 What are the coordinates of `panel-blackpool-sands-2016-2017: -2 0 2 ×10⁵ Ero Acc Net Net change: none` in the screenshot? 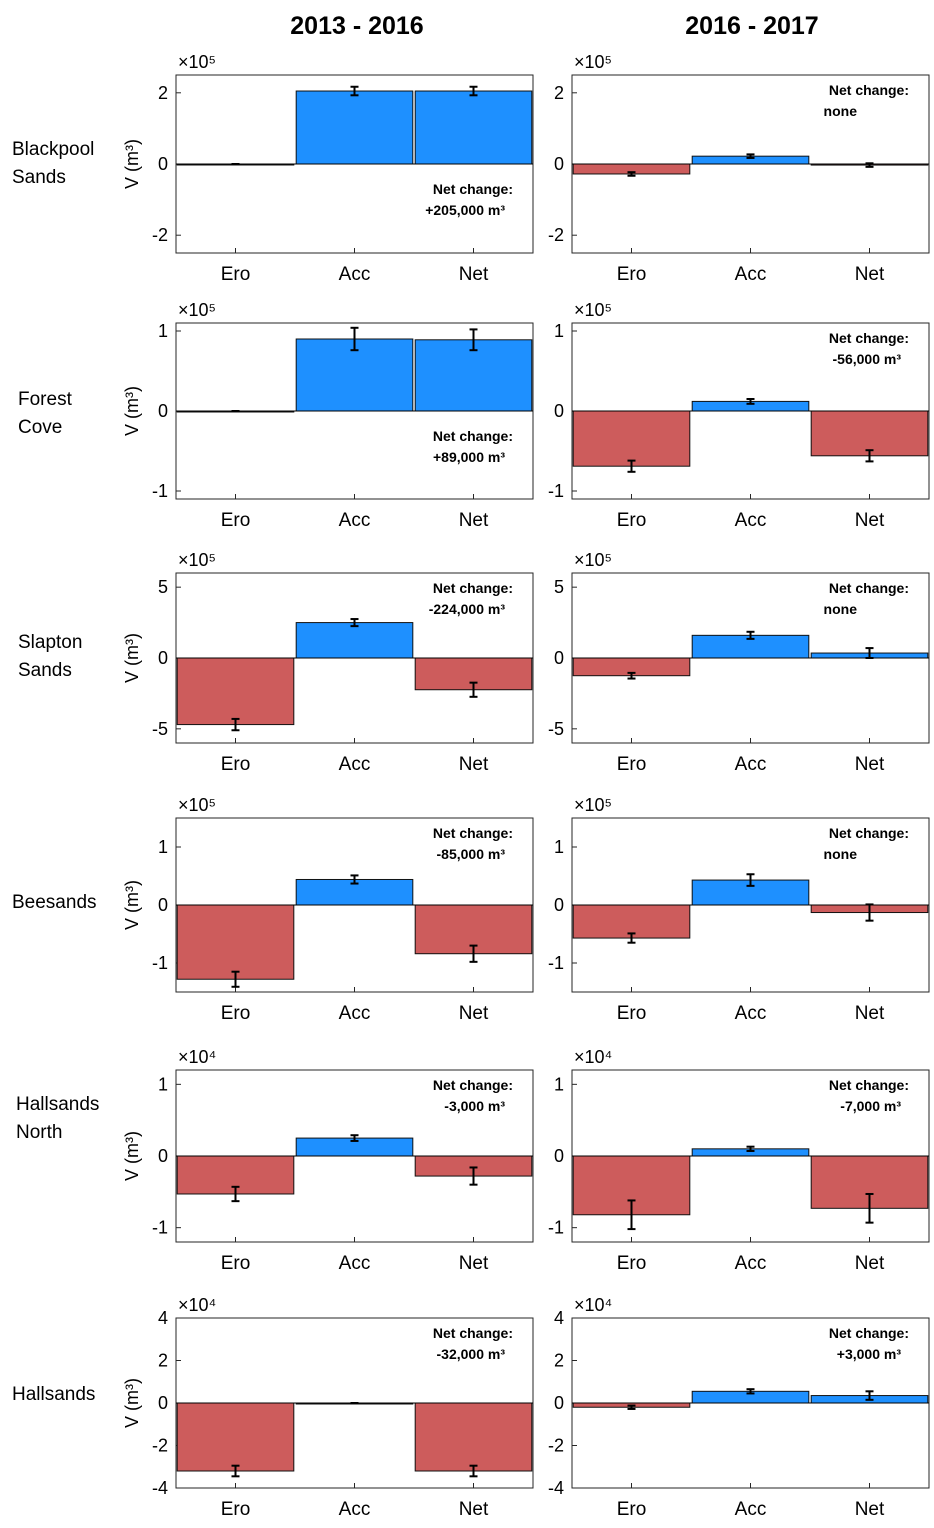 It's located at (739, 168).